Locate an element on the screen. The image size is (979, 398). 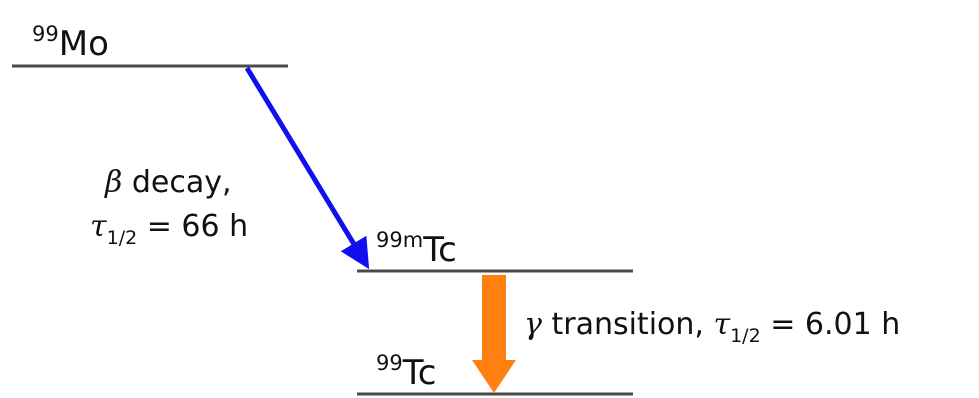
gamma-tau-symbol: τ is located at coordinates (721, 324).